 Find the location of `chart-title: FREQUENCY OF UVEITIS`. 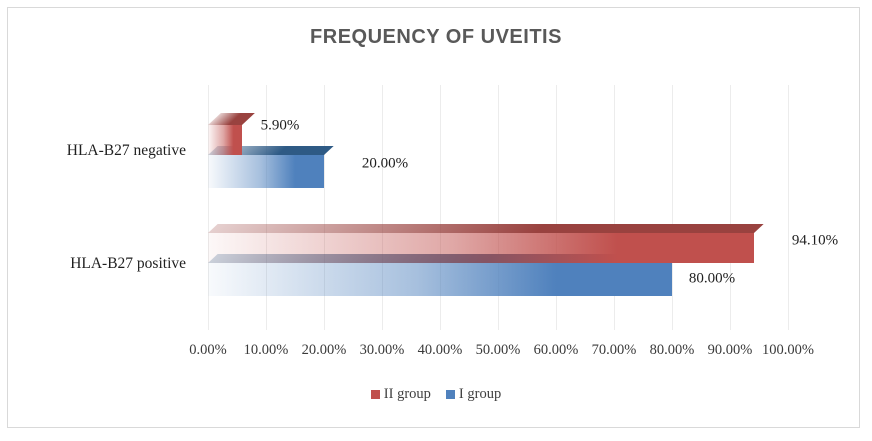

chart-title: FREQUENCY OF UVEITIS is located at coordinates (436, 37).